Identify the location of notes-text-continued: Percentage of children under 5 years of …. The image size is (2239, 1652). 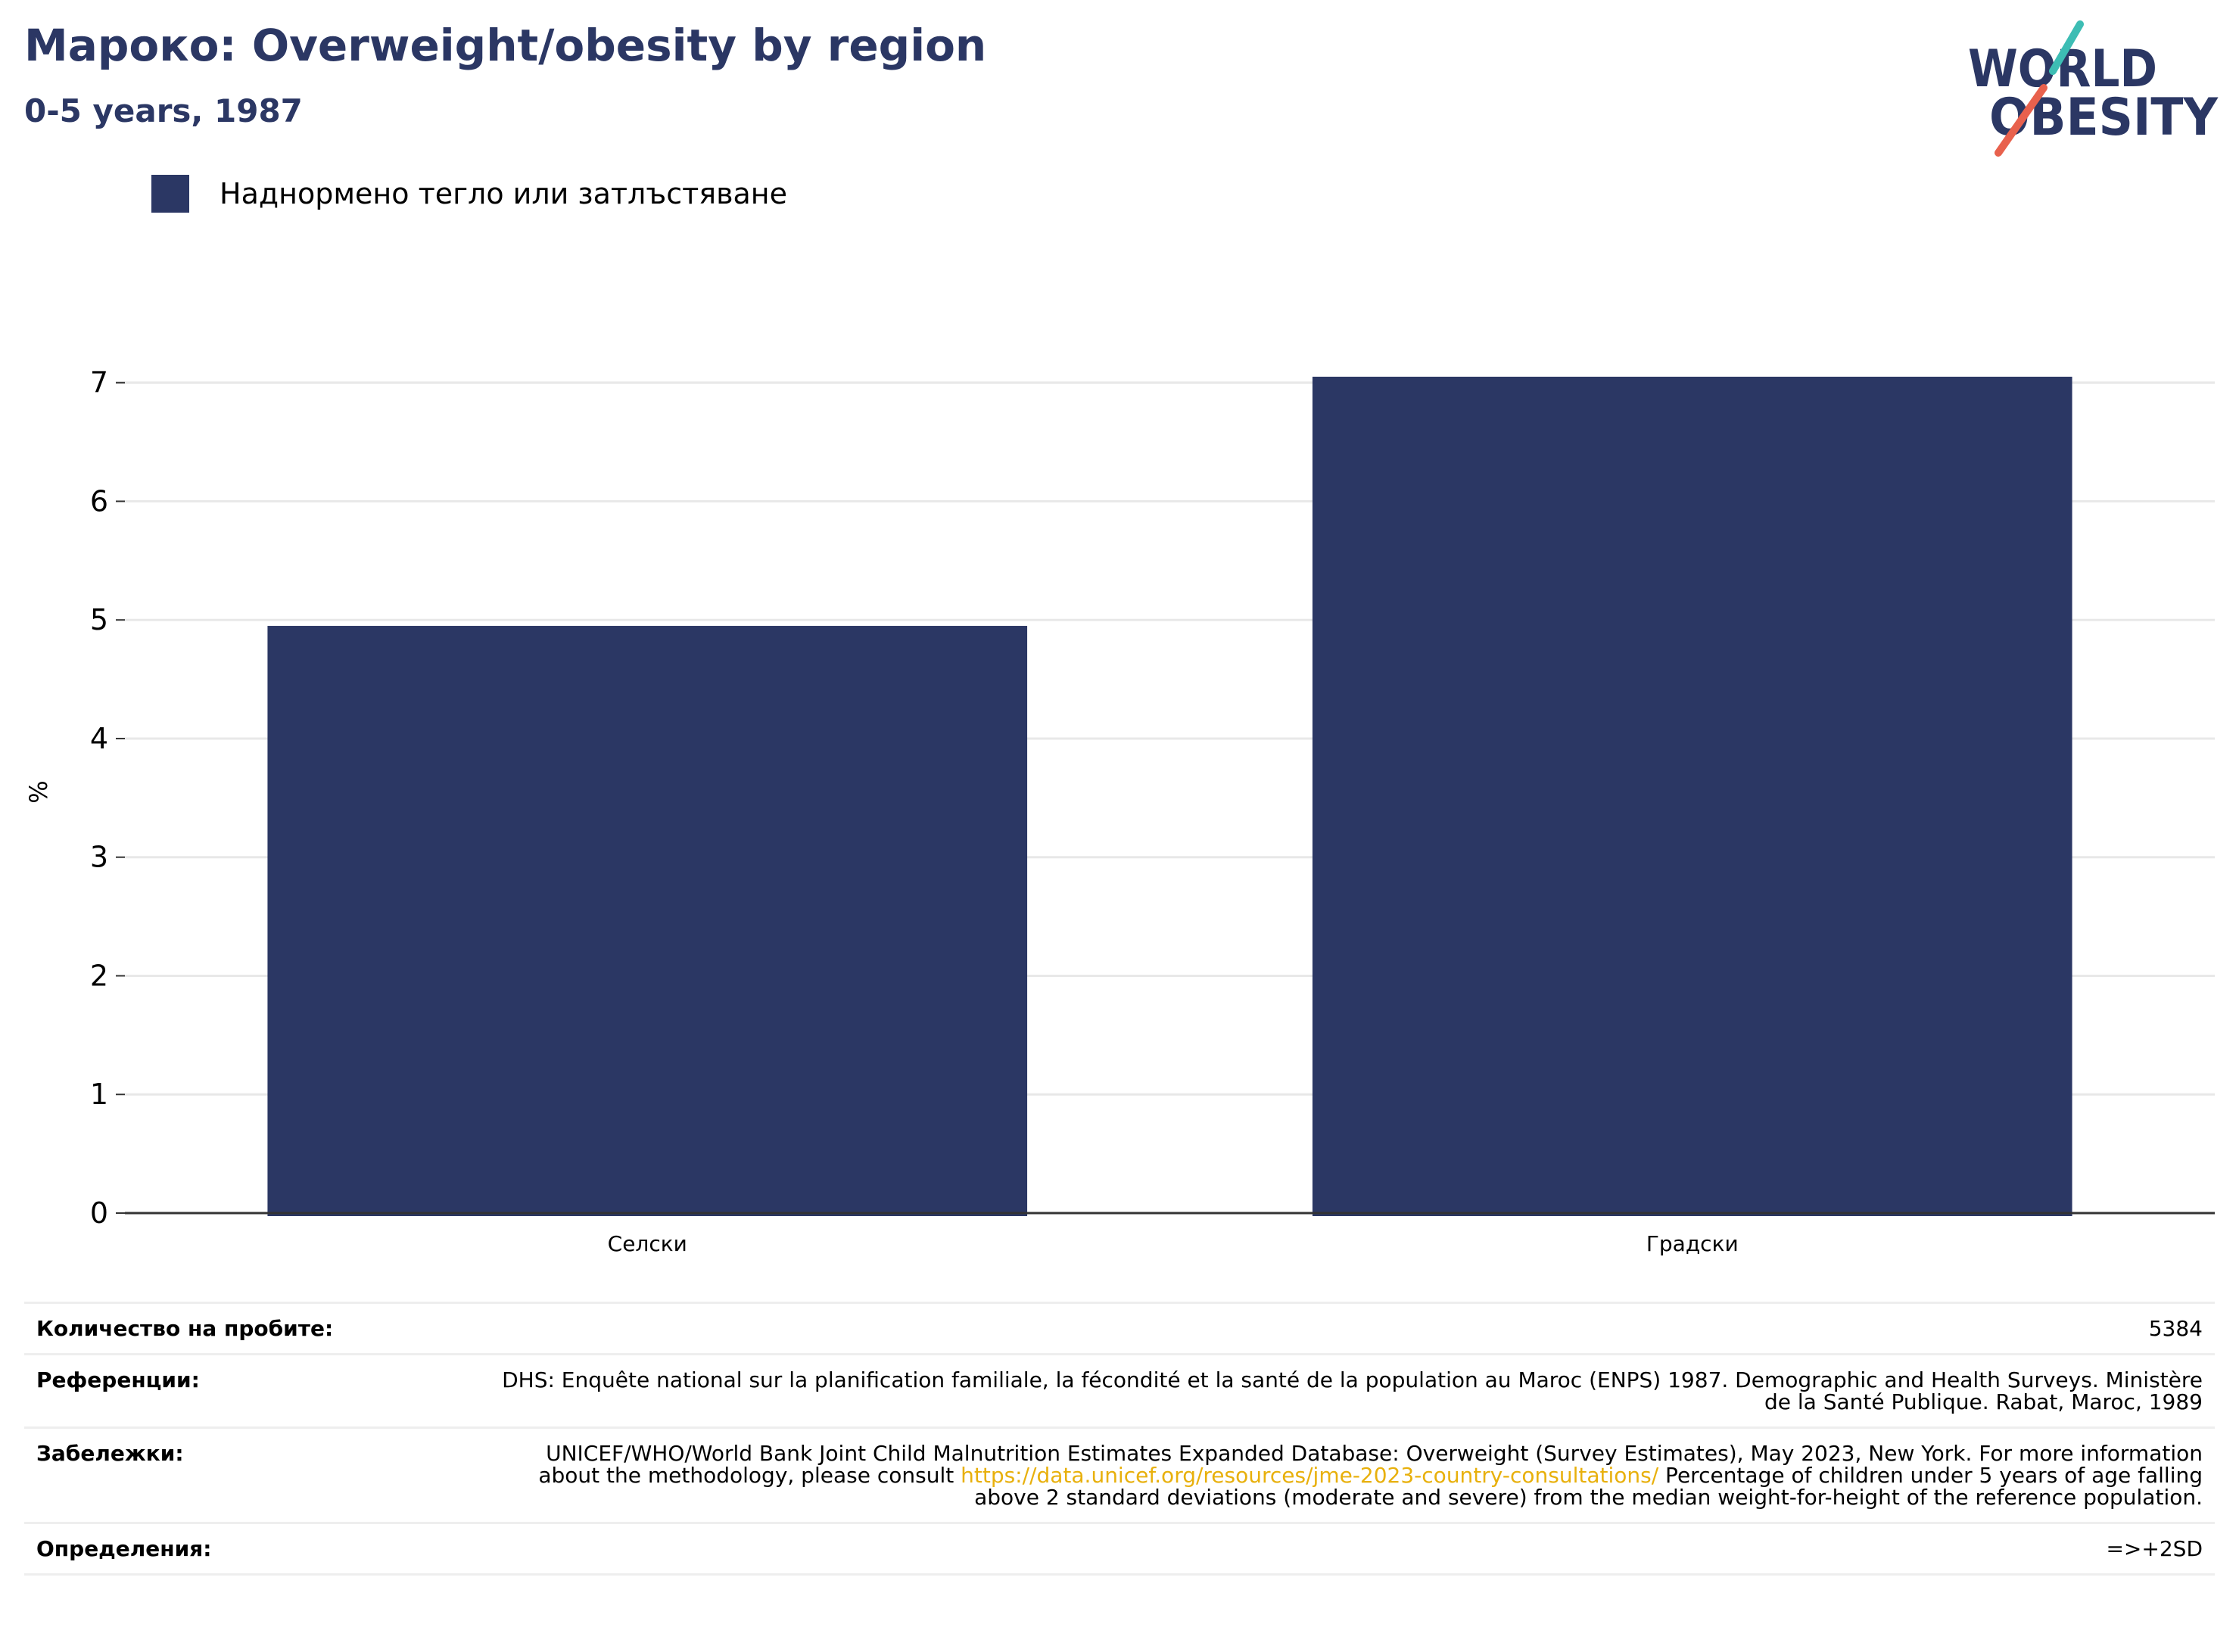
(1589, 1486).